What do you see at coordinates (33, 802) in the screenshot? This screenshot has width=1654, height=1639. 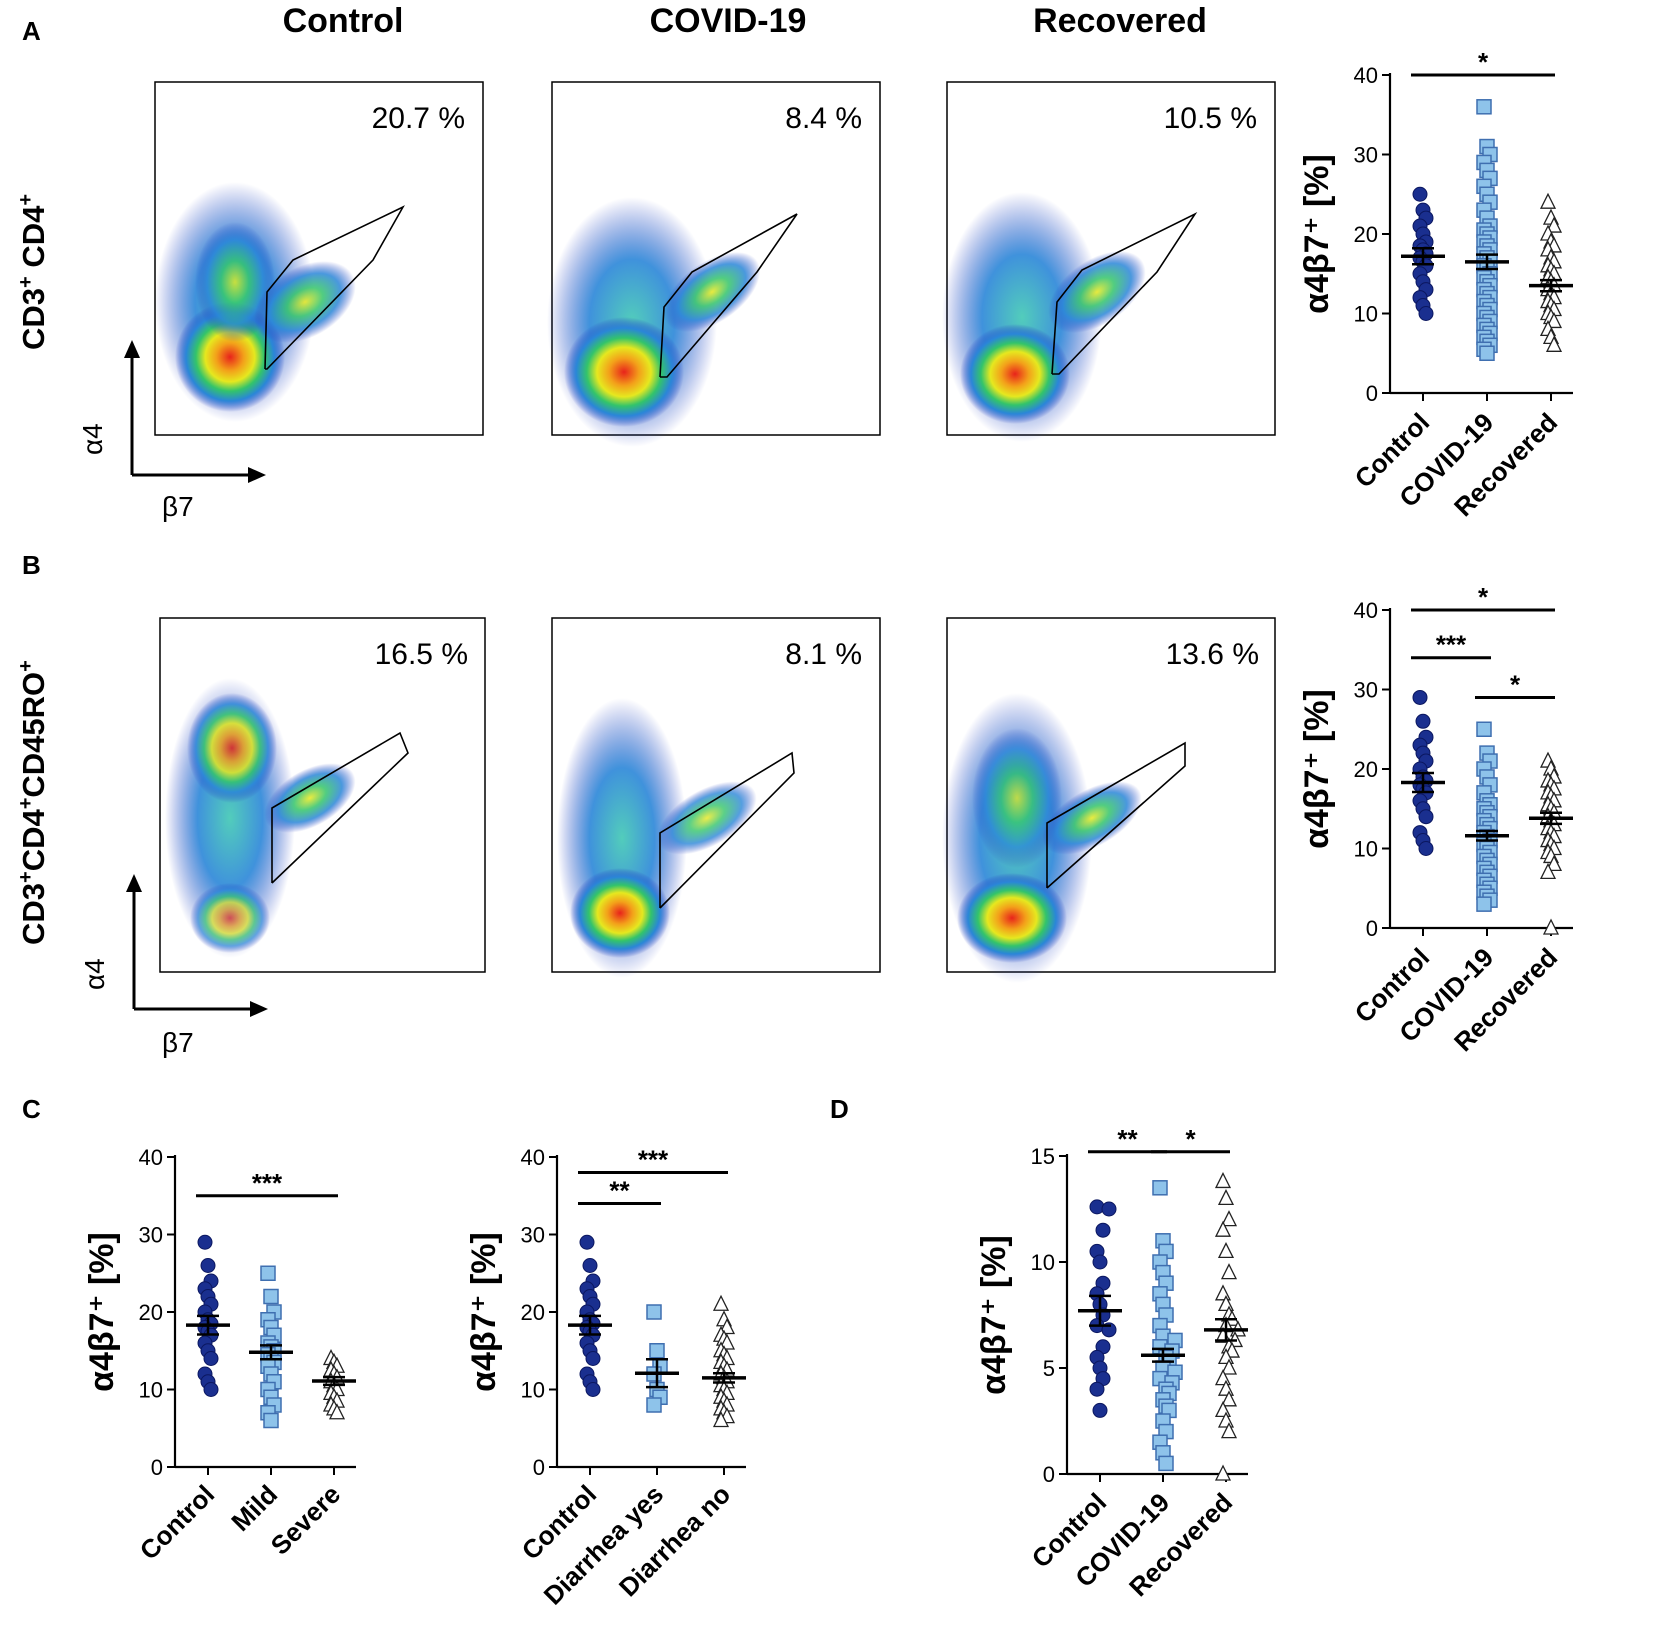 I see `row-label-b: CD3+CD4+CD45RO+` at bounding box center [33, 802].